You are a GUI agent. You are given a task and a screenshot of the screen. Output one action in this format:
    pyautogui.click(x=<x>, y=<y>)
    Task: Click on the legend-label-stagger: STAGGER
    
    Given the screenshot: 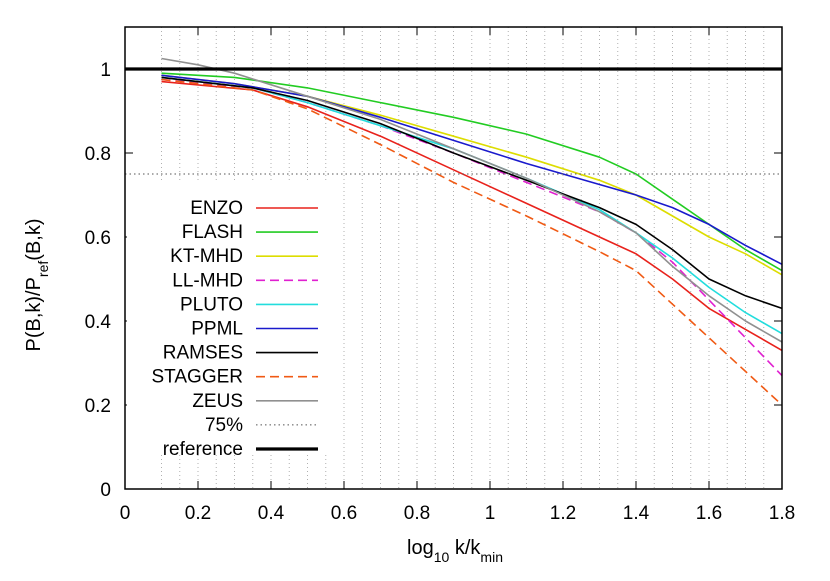 What is the action you would take?
    pyautogui.click(x=198, y=377)
    